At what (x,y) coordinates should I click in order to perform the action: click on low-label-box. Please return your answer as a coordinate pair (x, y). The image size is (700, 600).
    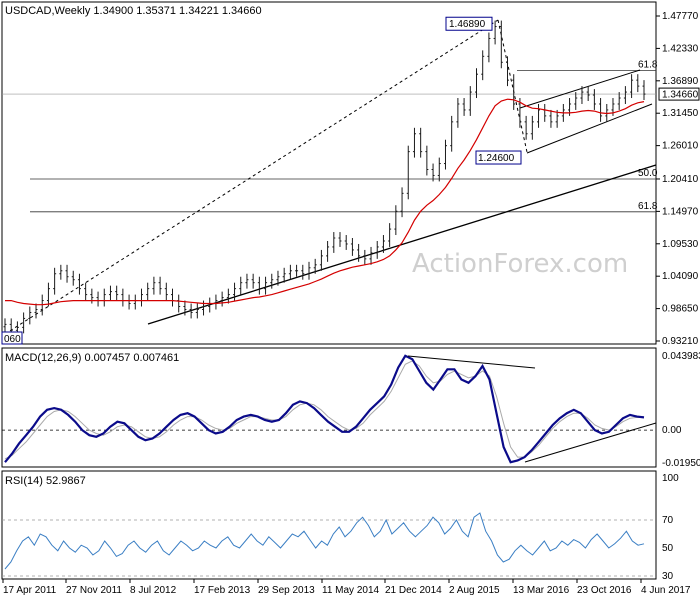
    Looking at the image, I should click on (498, 157).